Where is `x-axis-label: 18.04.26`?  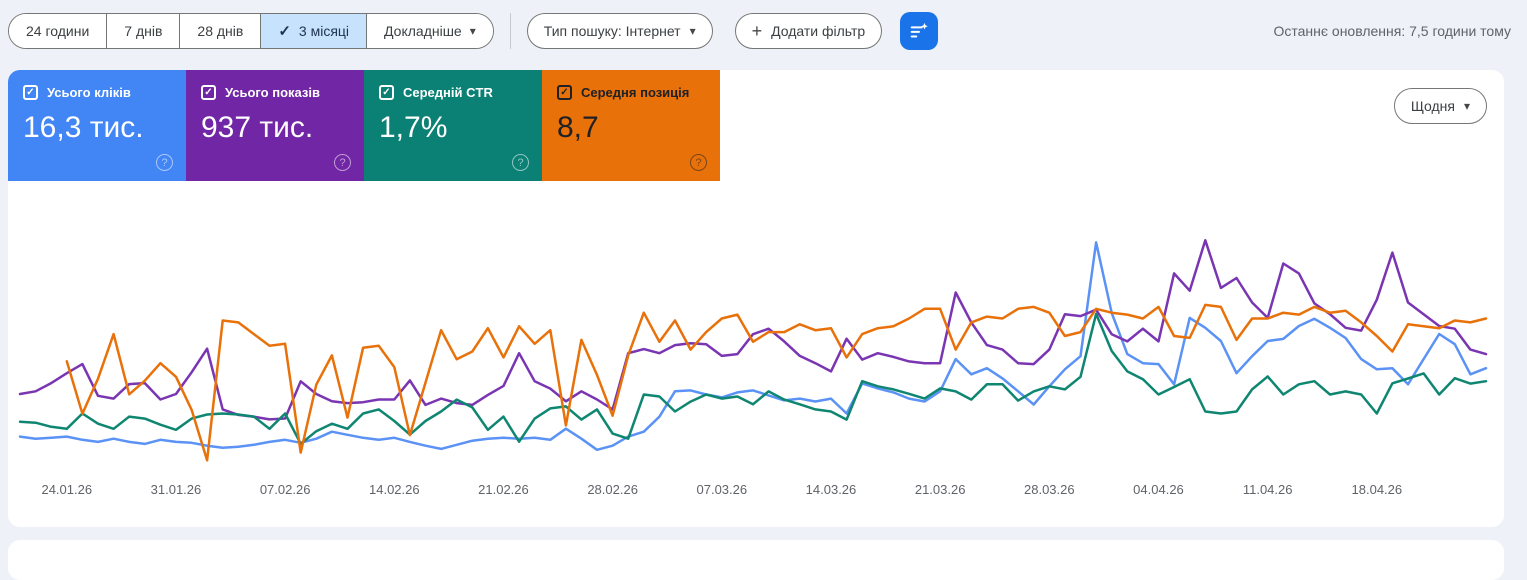 x-axis-label: 18.04.26 is located at coordinates (1377, 489).